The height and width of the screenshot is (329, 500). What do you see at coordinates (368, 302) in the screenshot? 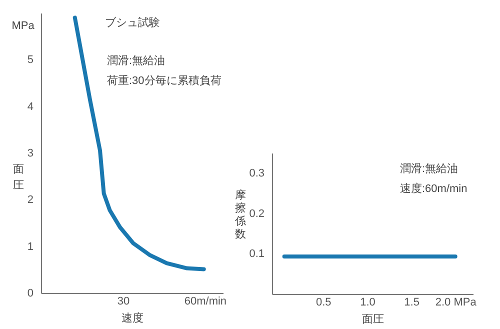
I see `x-tick-label: 1.0` at bounding box center [368, 302].